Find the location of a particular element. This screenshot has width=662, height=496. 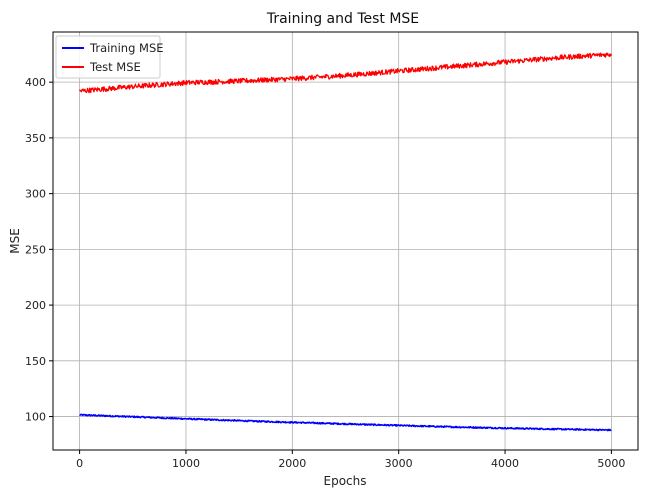

y-tick-label: 250 is located at coordinates (35, 249).